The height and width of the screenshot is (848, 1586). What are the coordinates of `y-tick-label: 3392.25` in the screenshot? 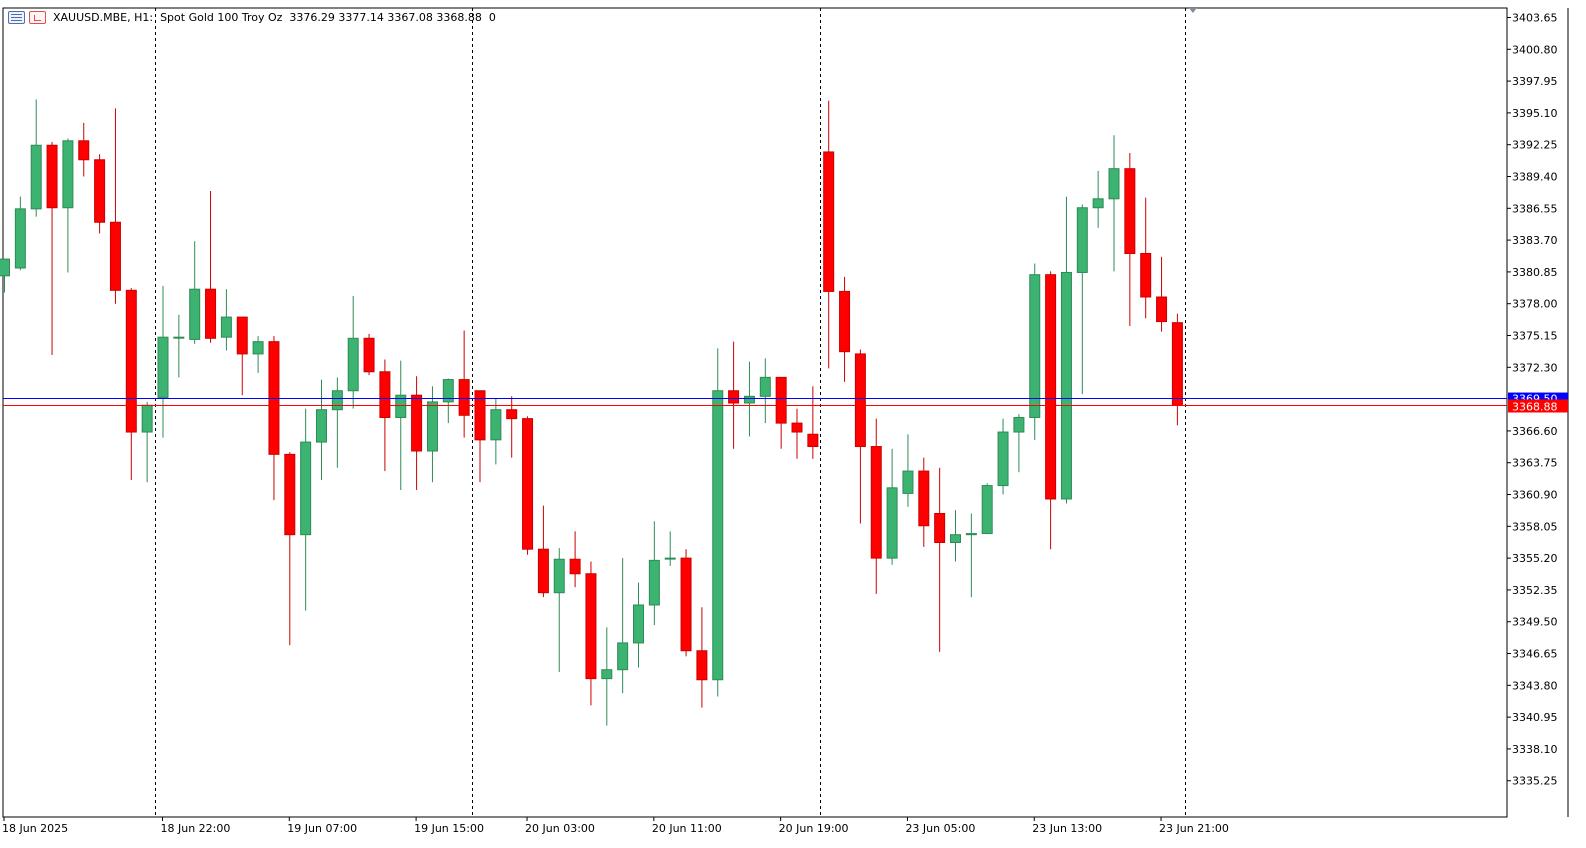 It's located at (1535, 145).